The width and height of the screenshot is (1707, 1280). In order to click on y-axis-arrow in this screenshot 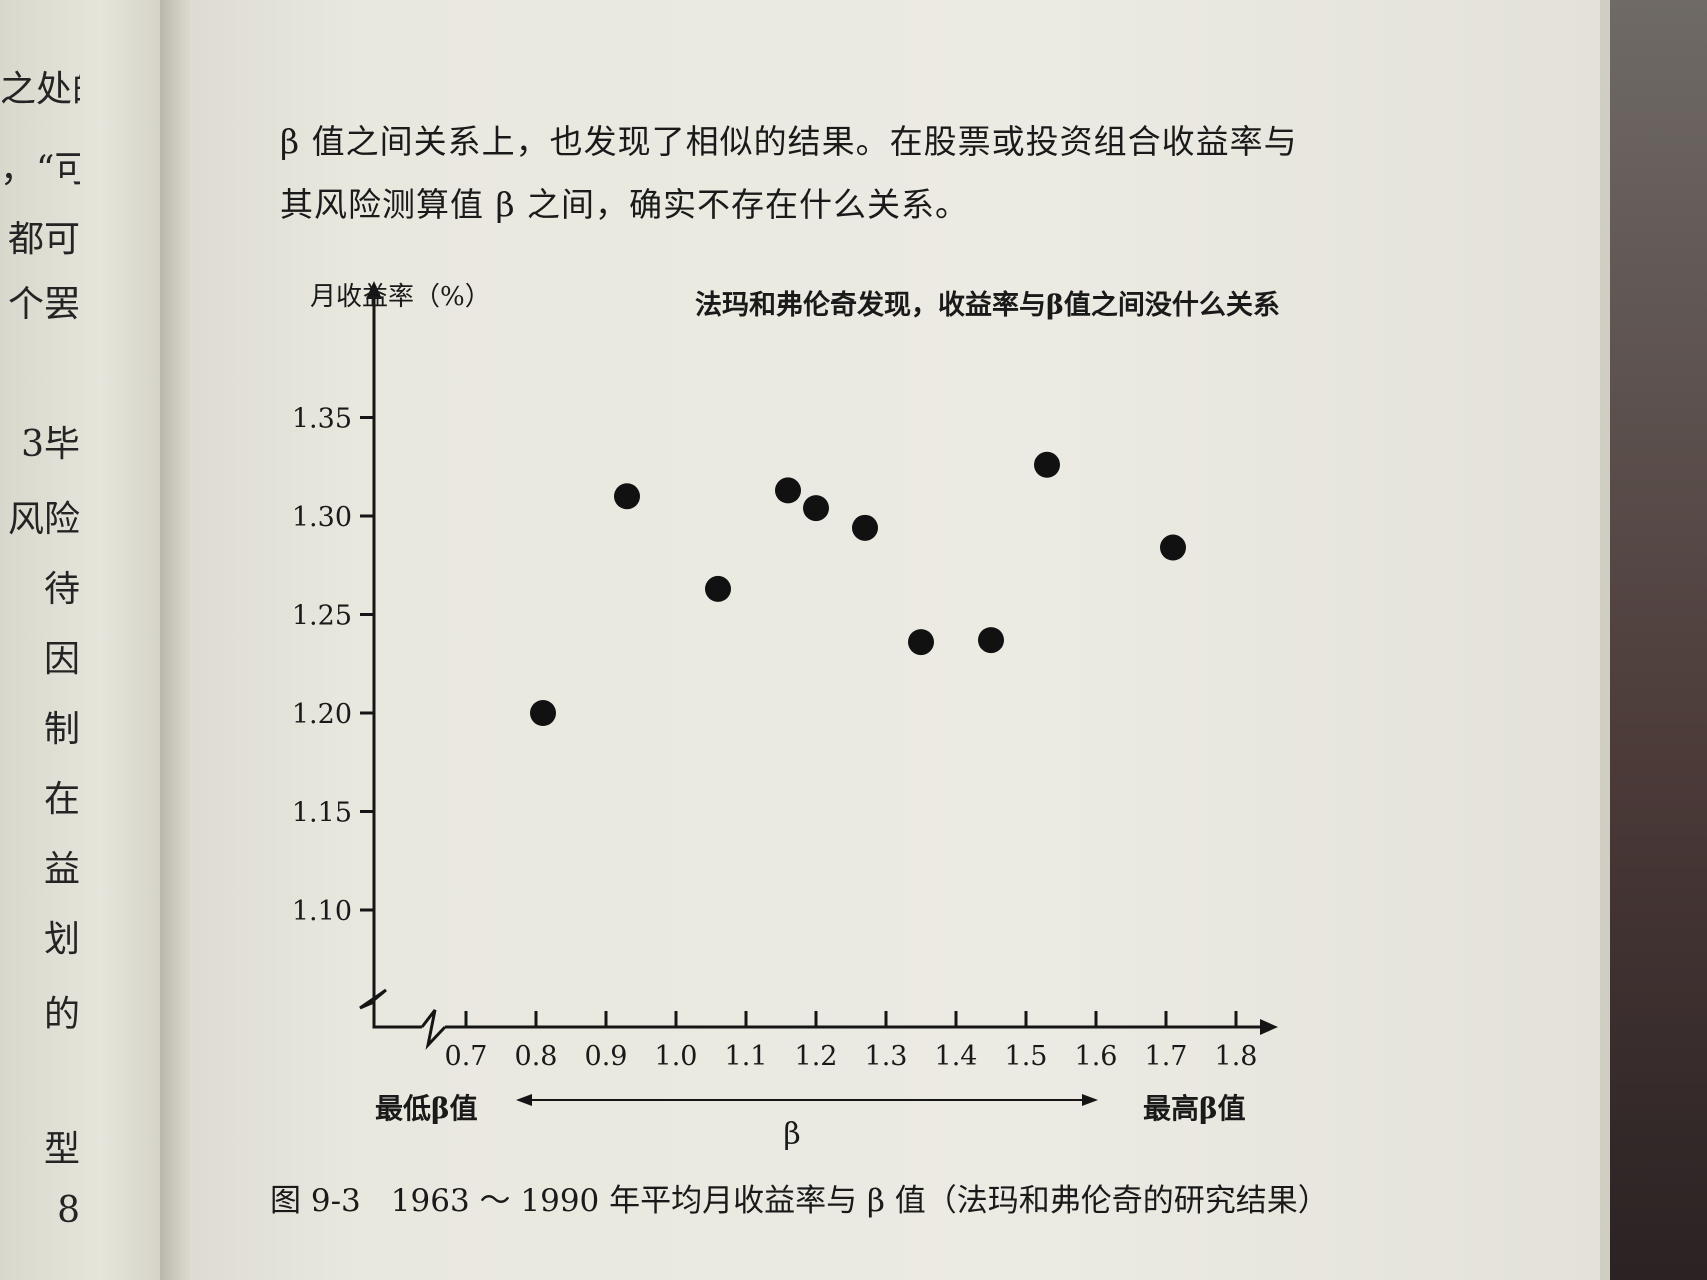, I will do `click(374, 290)`.